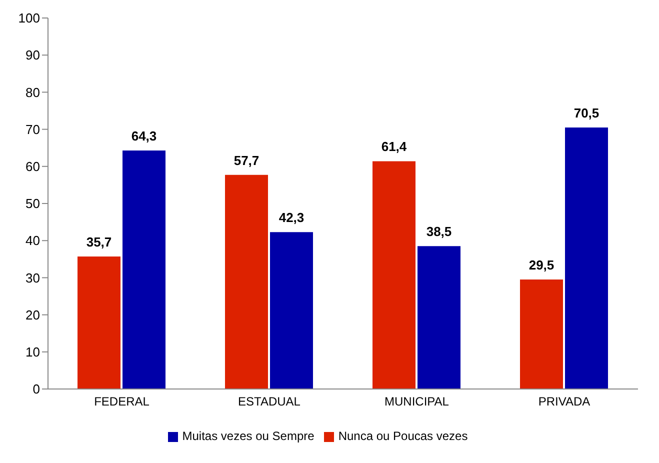 This screenshot has height=463, width=659. I want to click on data-label: 57,7, so click(247, 160).